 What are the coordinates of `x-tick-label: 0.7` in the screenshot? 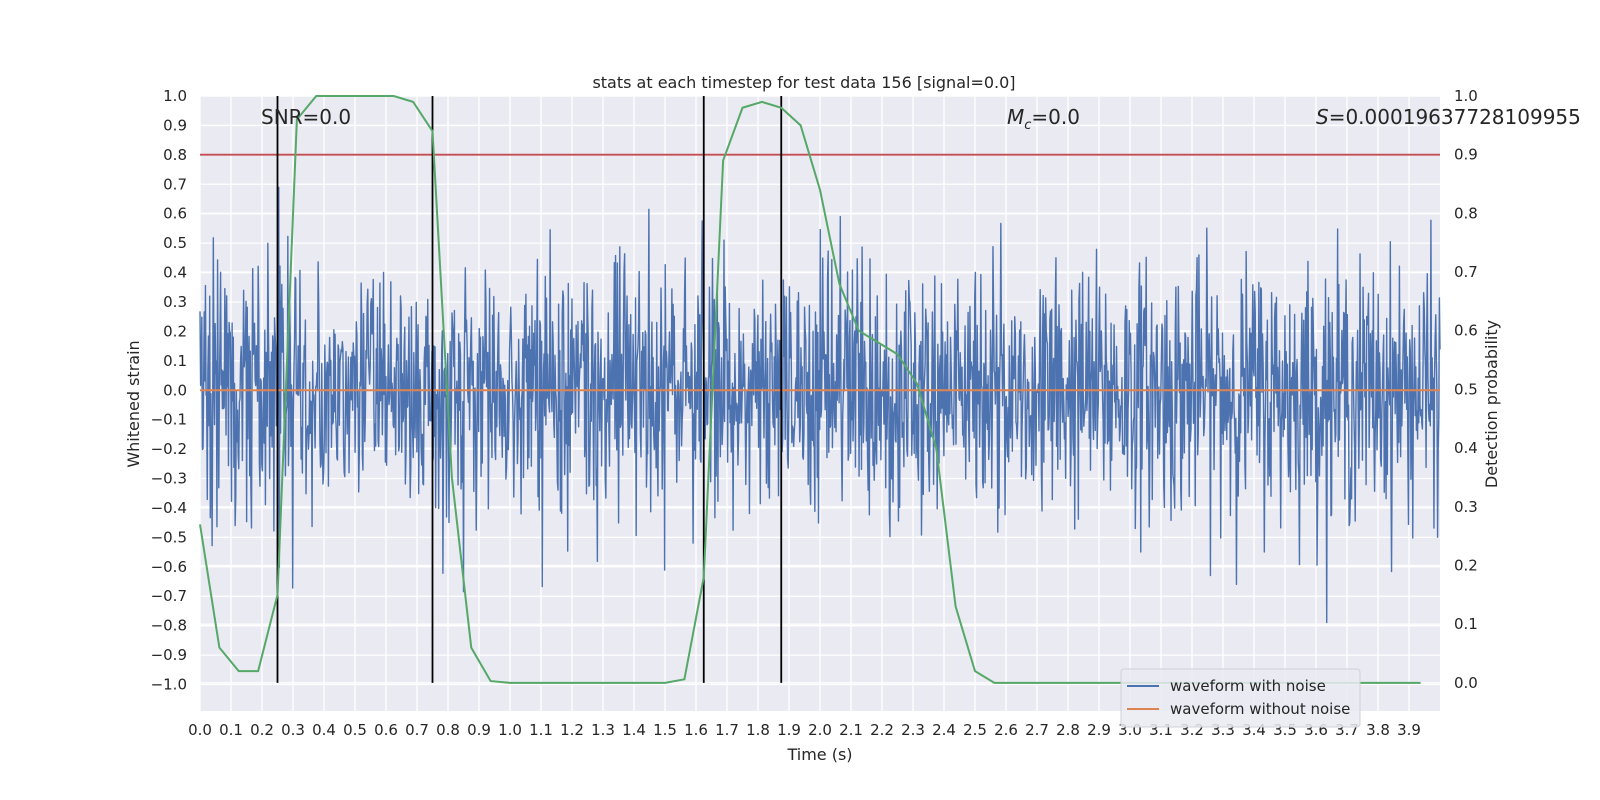 It's located at (417, 730).